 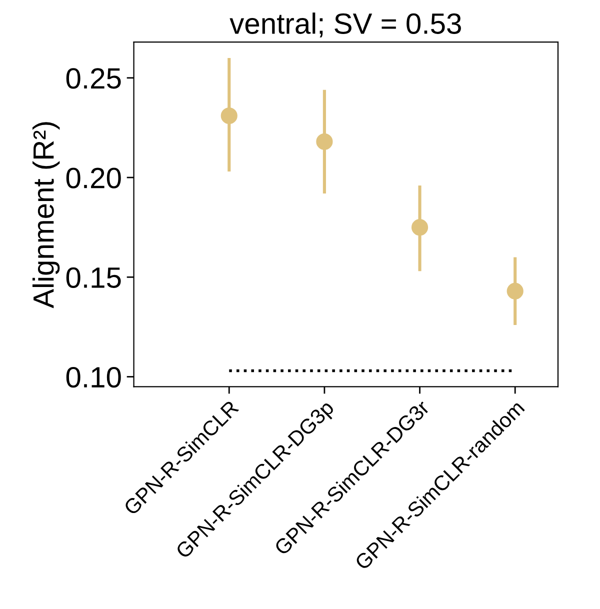 I want to click on y-axis-title: Alignment (R²), so click(x=46, y=215).